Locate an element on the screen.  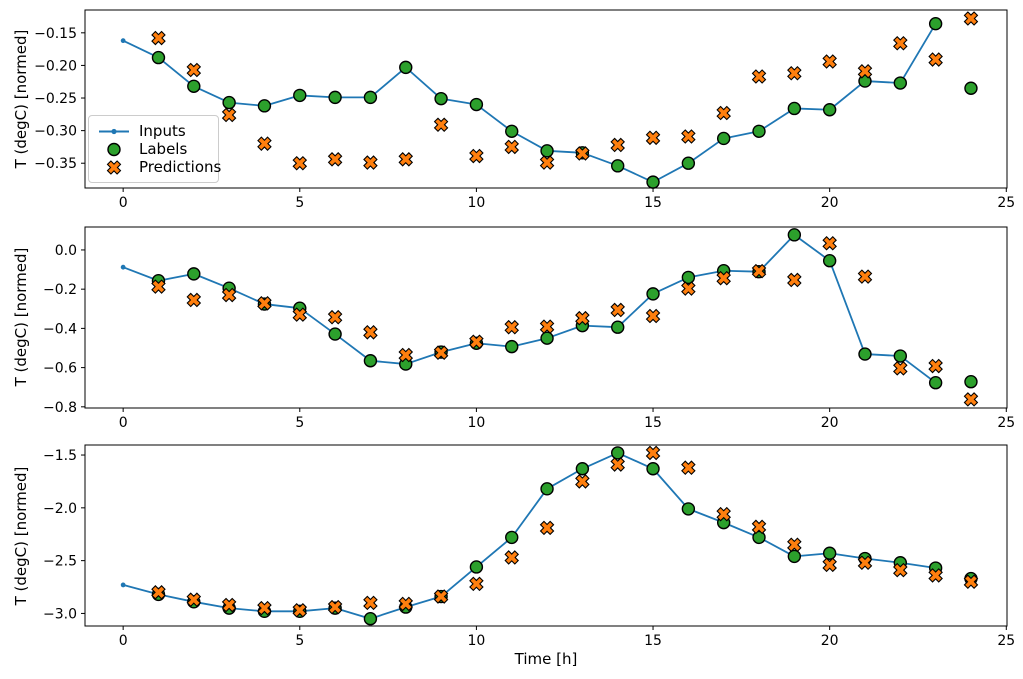
legend-label-inputs: Inputs is located at coordinates (162, 130).